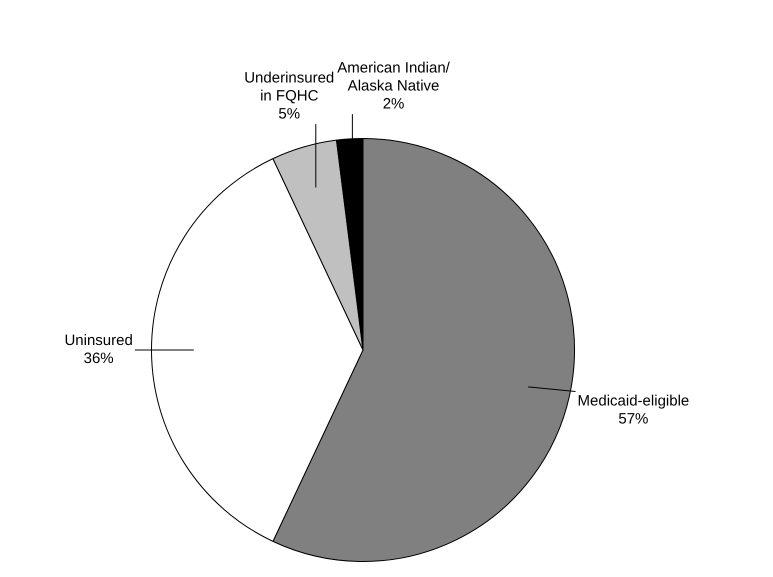 The height and width of the screenshot is (577, 773). I want to click on data-label: 2%, so click(393, 103).